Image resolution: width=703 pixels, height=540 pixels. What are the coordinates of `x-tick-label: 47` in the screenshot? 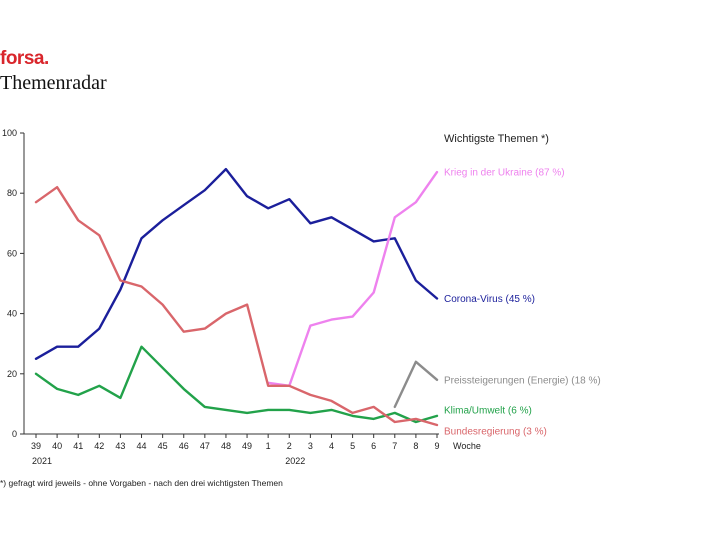 It's located at (205, 446).